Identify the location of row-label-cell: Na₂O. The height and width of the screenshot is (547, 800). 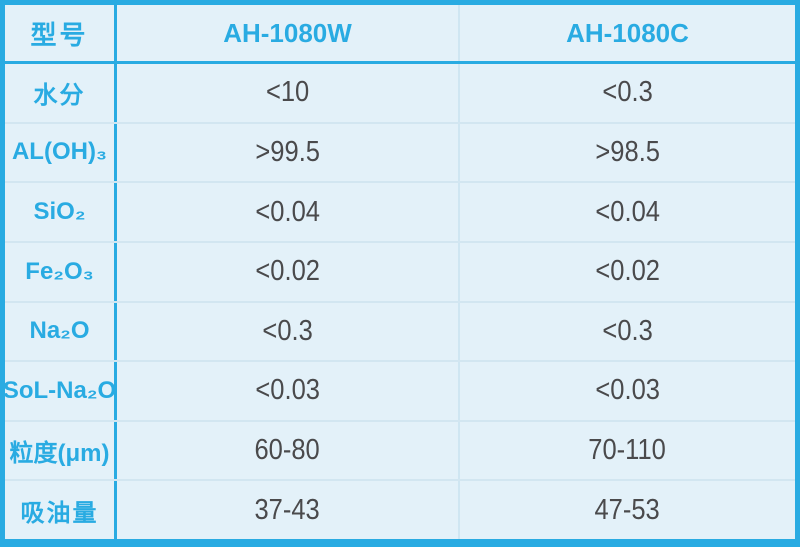
(61, 331).